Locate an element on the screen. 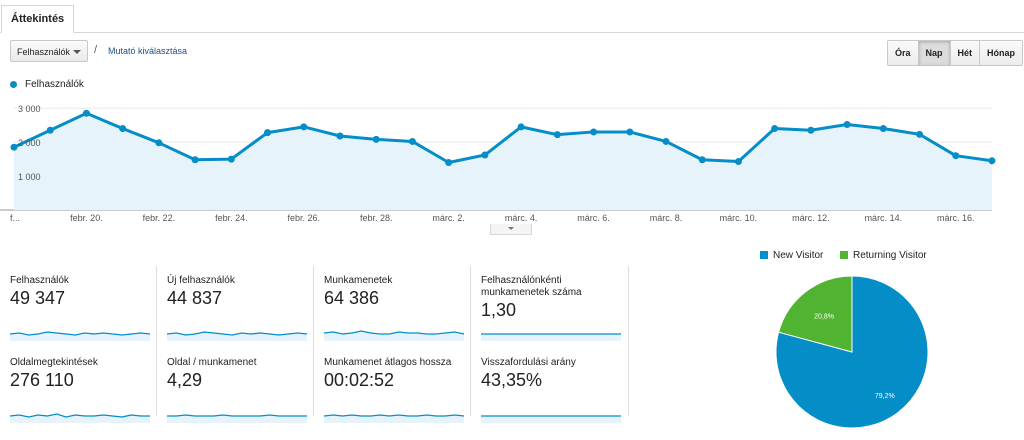 This screenshot has height=440, width=1024. y-tick-label: 2 000 is located at coordinates (29, 143).